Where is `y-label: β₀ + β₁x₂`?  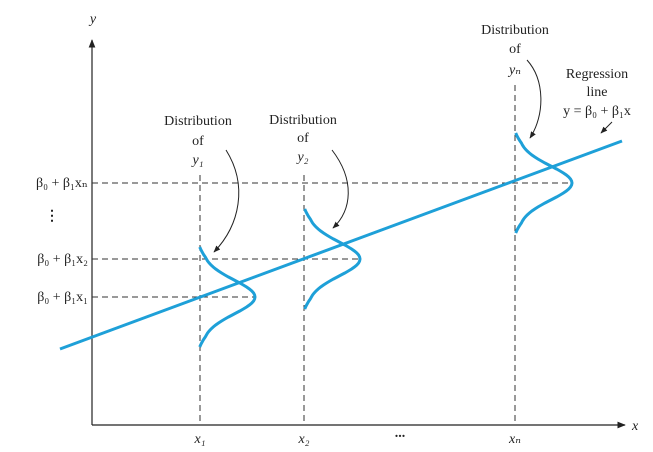 y-label: β₀ + β₁x₂ is located at coordinates (62, 259).